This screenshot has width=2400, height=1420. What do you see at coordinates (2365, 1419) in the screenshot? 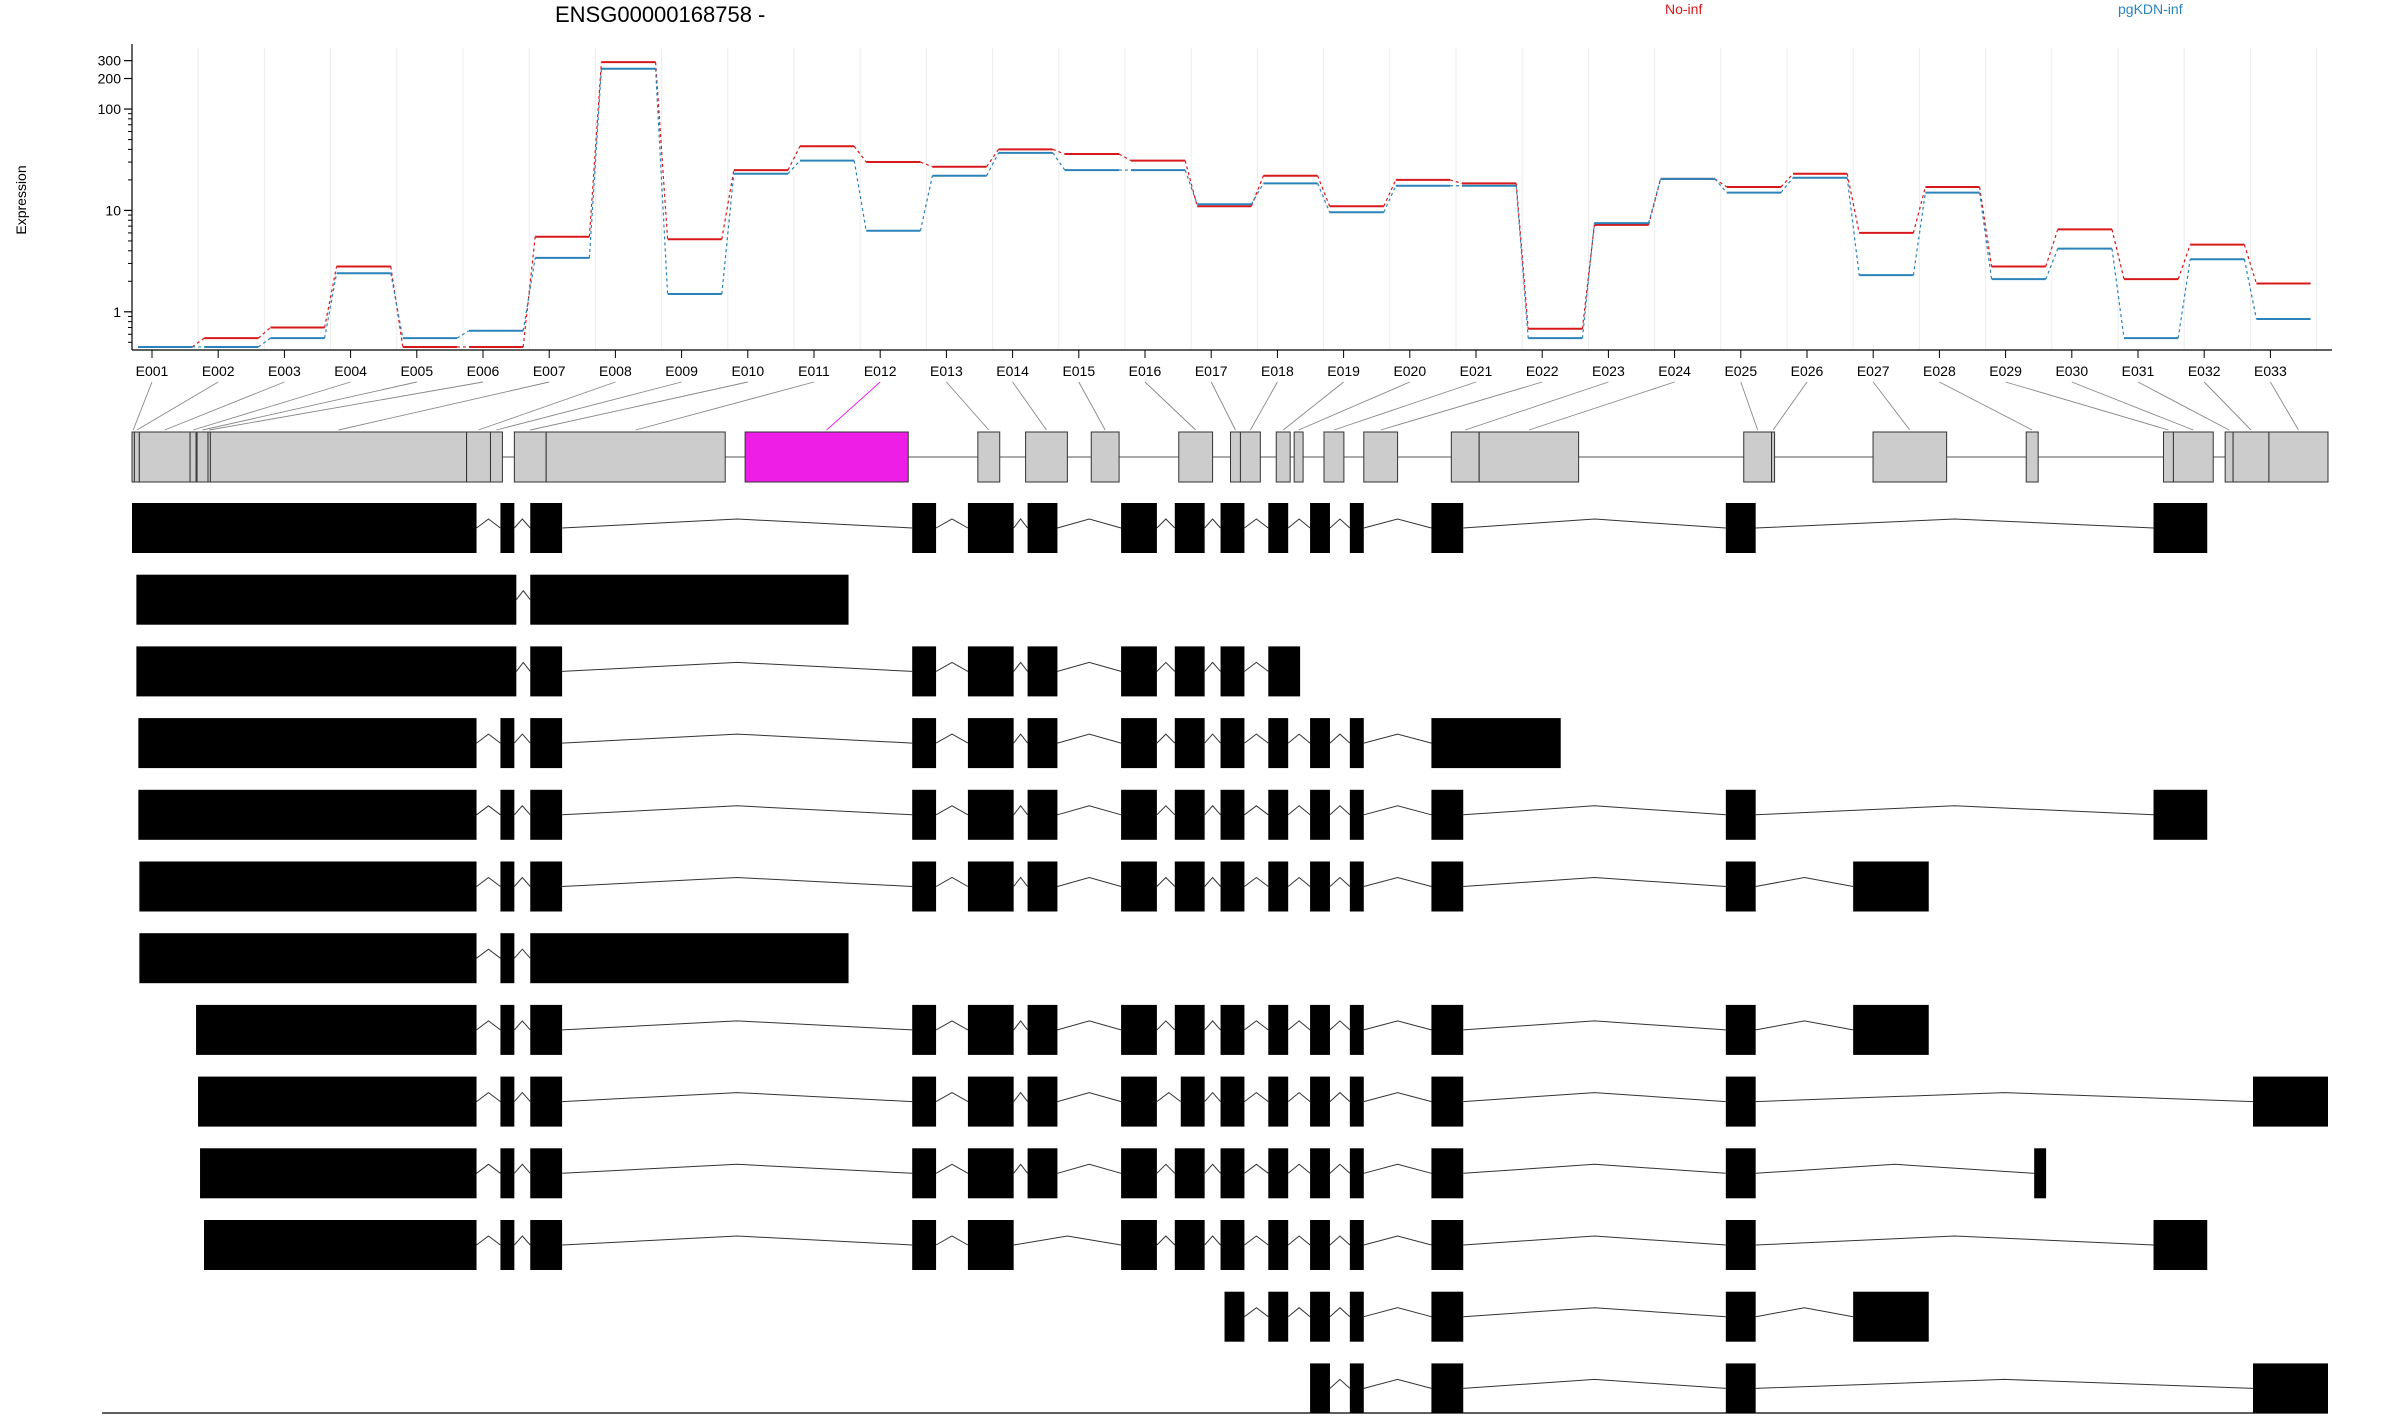
I see `coord-tick-label: 96870757` at bounding box center [2365, 1419].